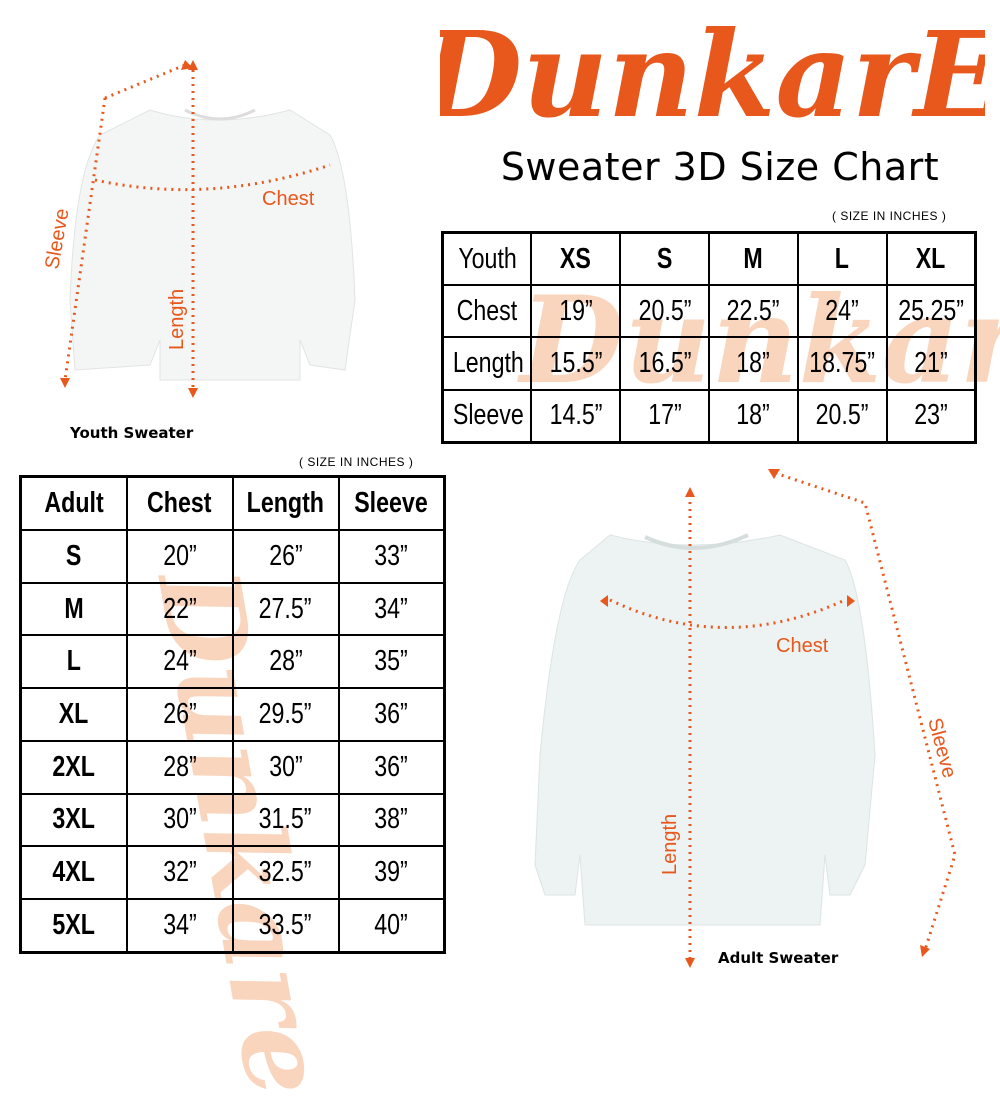  I want to click on table-row: 5XL 34” 33.5” 40”, so click(232, 926).